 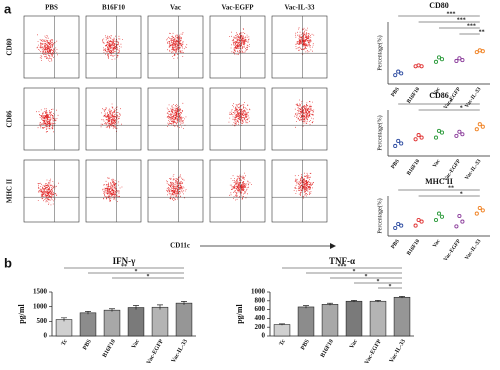 I want to click on group-header: B16F10, so click(x=113, y=8).